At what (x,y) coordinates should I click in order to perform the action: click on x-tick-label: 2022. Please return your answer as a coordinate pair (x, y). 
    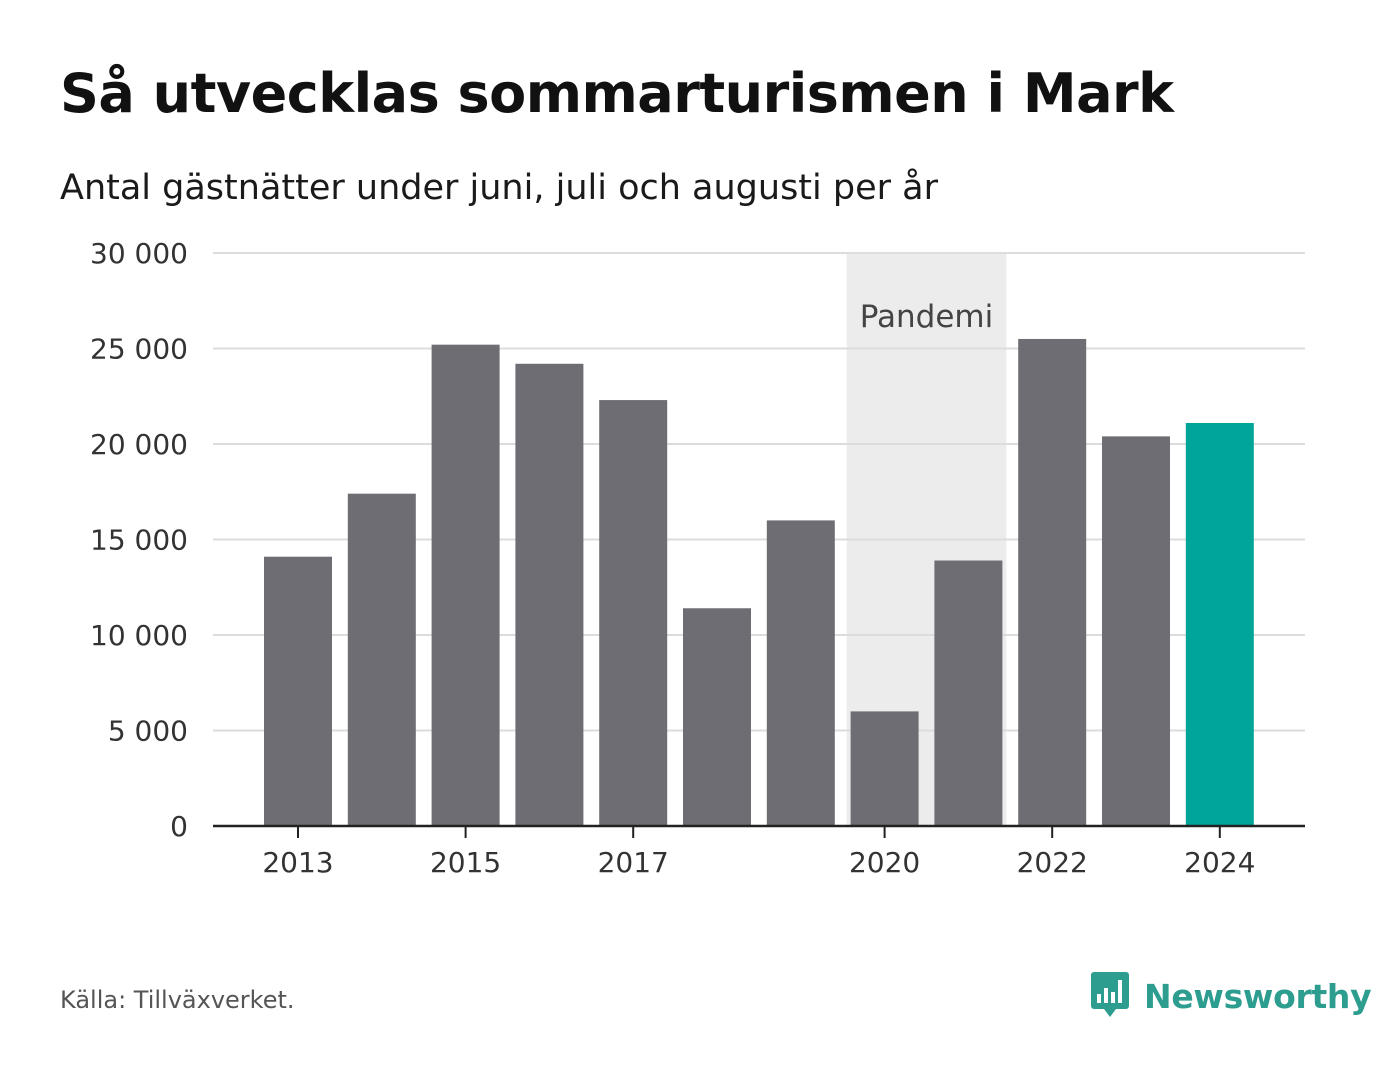
    Looking at the image, I should click on (1052, 862).